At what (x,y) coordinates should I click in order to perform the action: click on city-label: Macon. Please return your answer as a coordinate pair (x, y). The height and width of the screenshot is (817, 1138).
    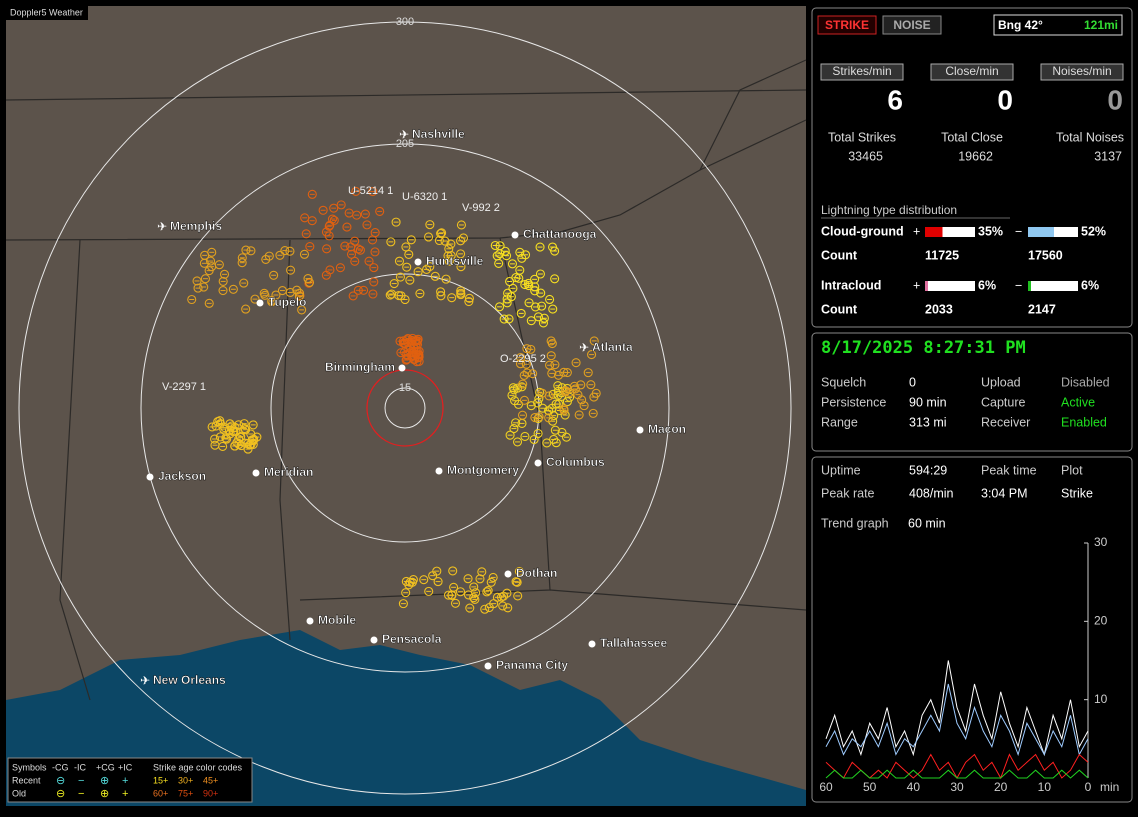
    Looking at the image, I should click on (667, 429).